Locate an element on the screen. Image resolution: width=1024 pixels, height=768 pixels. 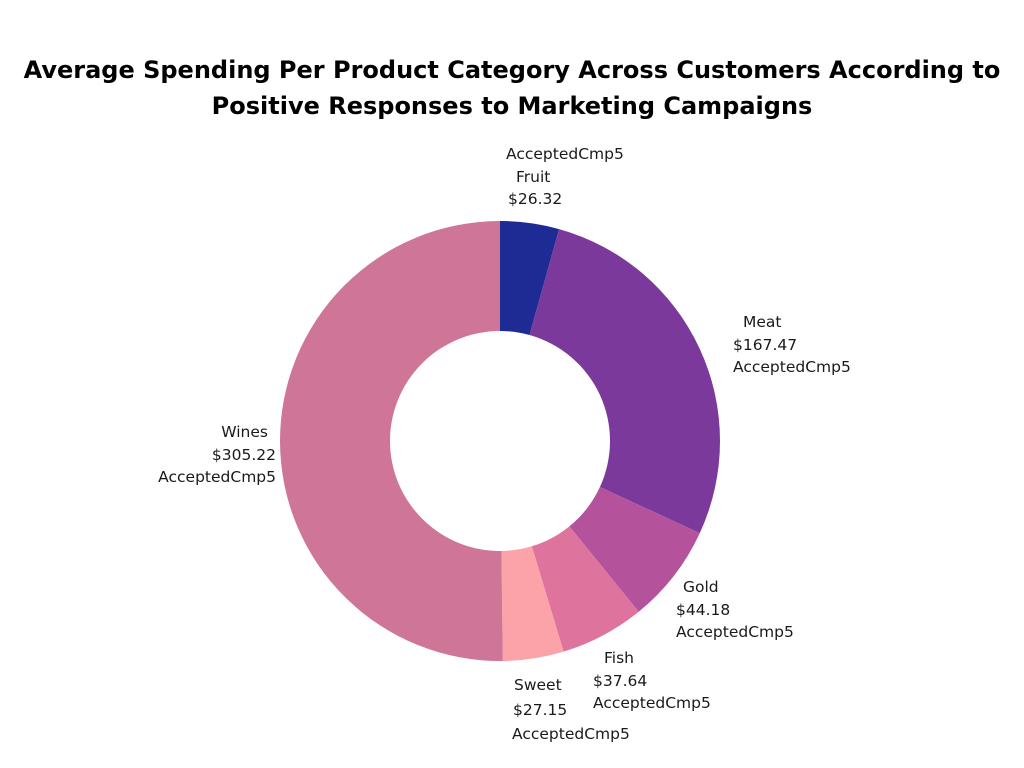
label-meat: Meat $167.47 AcceptedCmp5 is located at coordinates (792, 345).